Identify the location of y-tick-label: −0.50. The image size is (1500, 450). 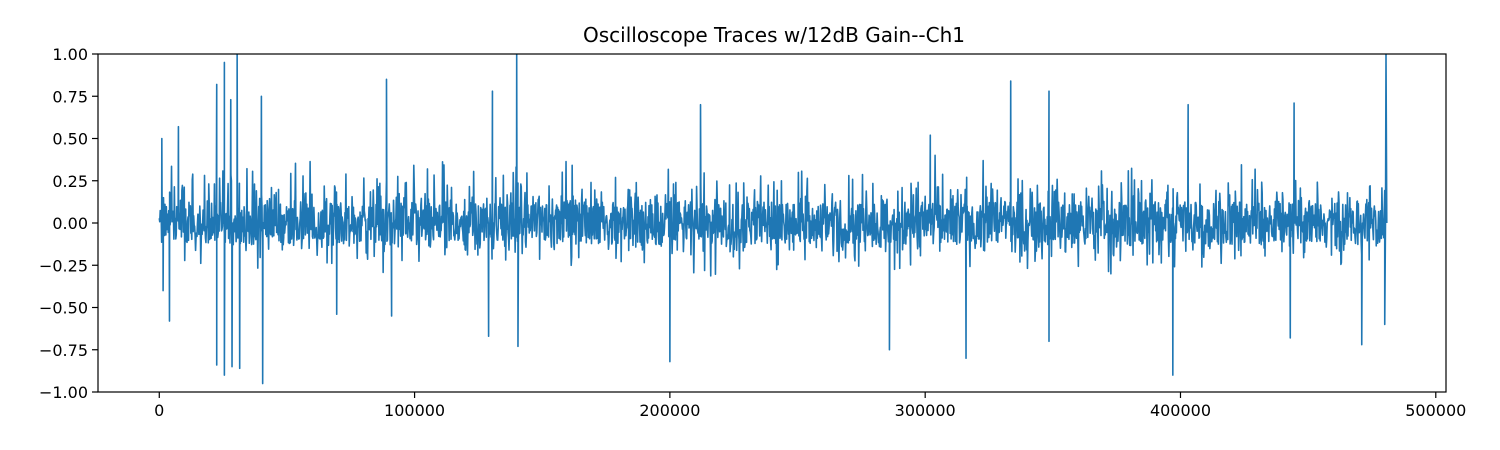
(63, 308).